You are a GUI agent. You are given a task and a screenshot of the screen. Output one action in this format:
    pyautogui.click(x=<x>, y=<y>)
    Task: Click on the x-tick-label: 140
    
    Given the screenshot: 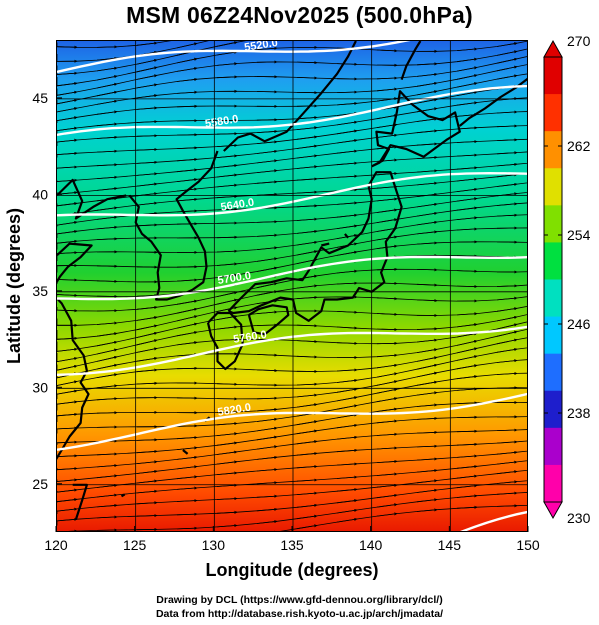 What is the action you would take?
    pyautogui.click(x=371, y=545)
    